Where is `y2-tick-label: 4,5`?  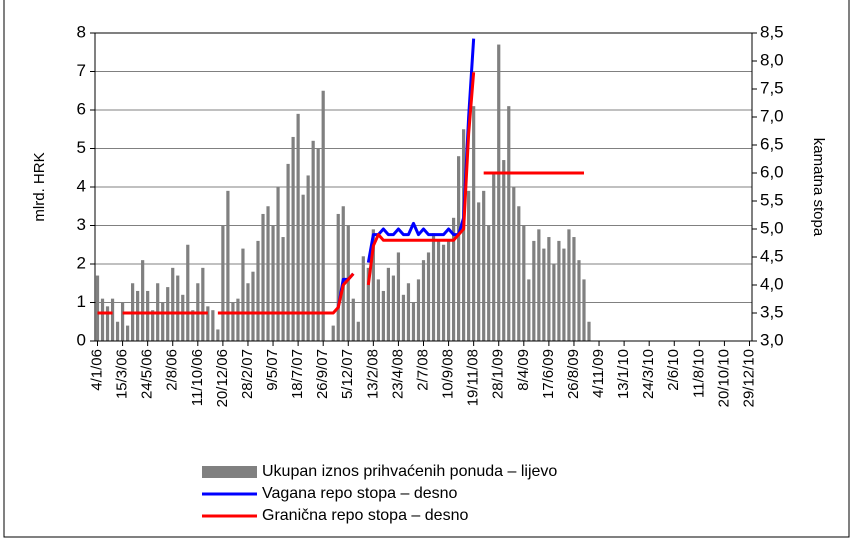
y2-tick-label: 4,5 is located at coordinates (772, 255).